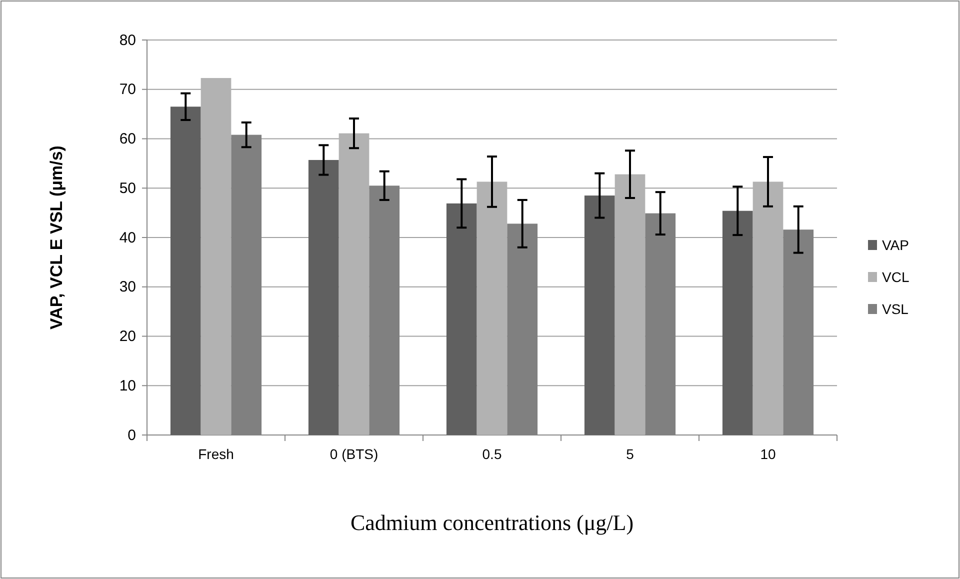  What do you see at coordinates (216, 454) in the screenshot?
I see `x-tick-label: Fresh` at bounding box center [216, 454].